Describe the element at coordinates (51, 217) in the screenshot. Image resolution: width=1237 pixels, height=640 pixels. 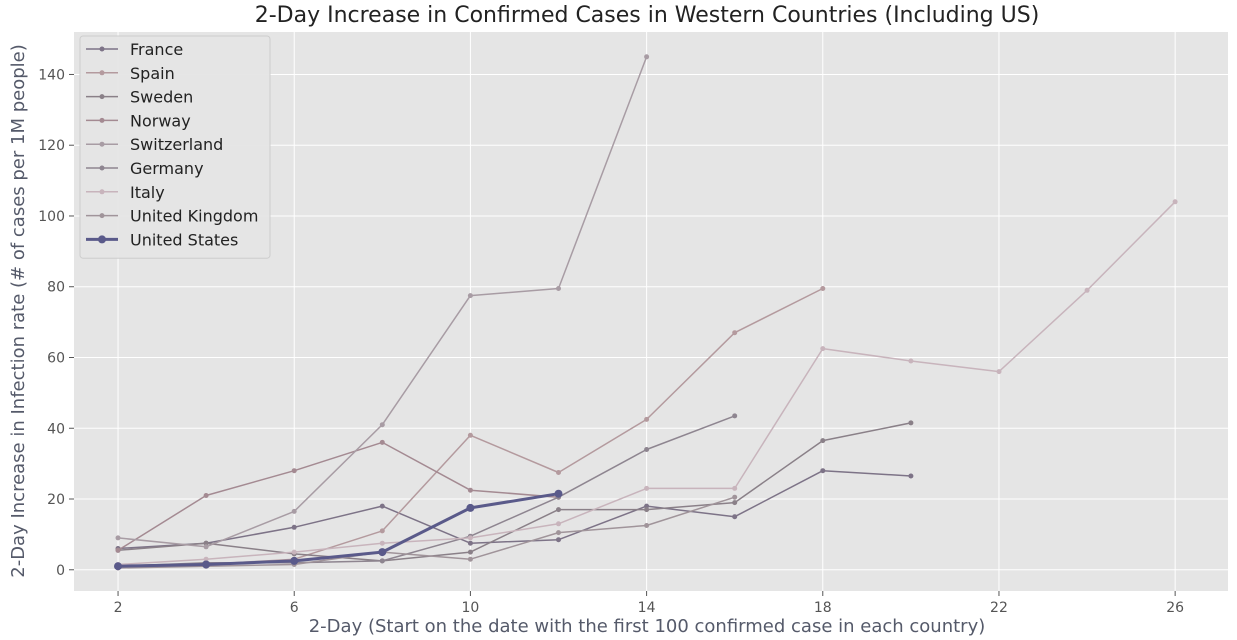
I see `y-tick-label: 100` at that location.